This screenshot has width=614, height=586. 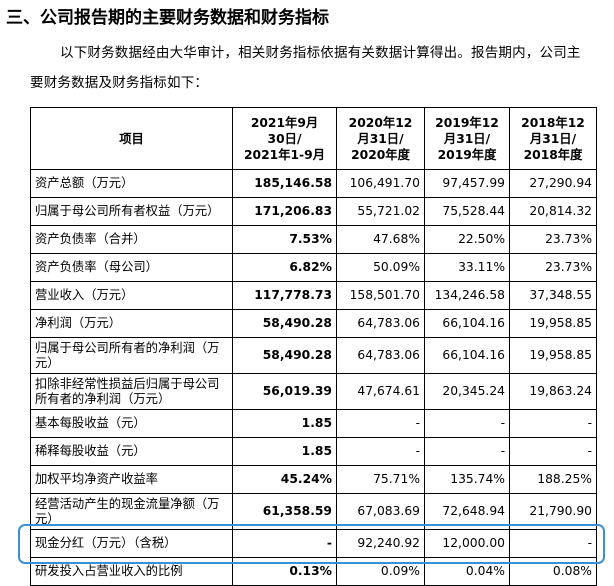 What do you see at coordinates (467, 479) in the screenshot?
I see `value-cell: 135.74%` at bounding box center [467, 479].